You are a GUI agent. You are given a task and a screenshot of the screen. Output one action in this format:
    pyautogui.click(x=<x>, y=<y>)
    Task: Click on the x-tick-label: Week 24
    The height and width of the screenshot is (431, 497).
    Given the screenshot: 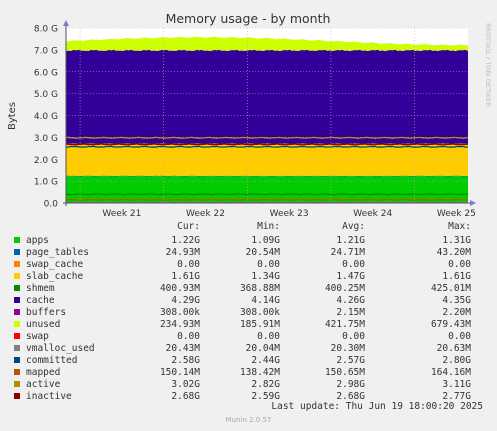 What is the action you would take?
    pyautogui.click(x=372, y=214)
    